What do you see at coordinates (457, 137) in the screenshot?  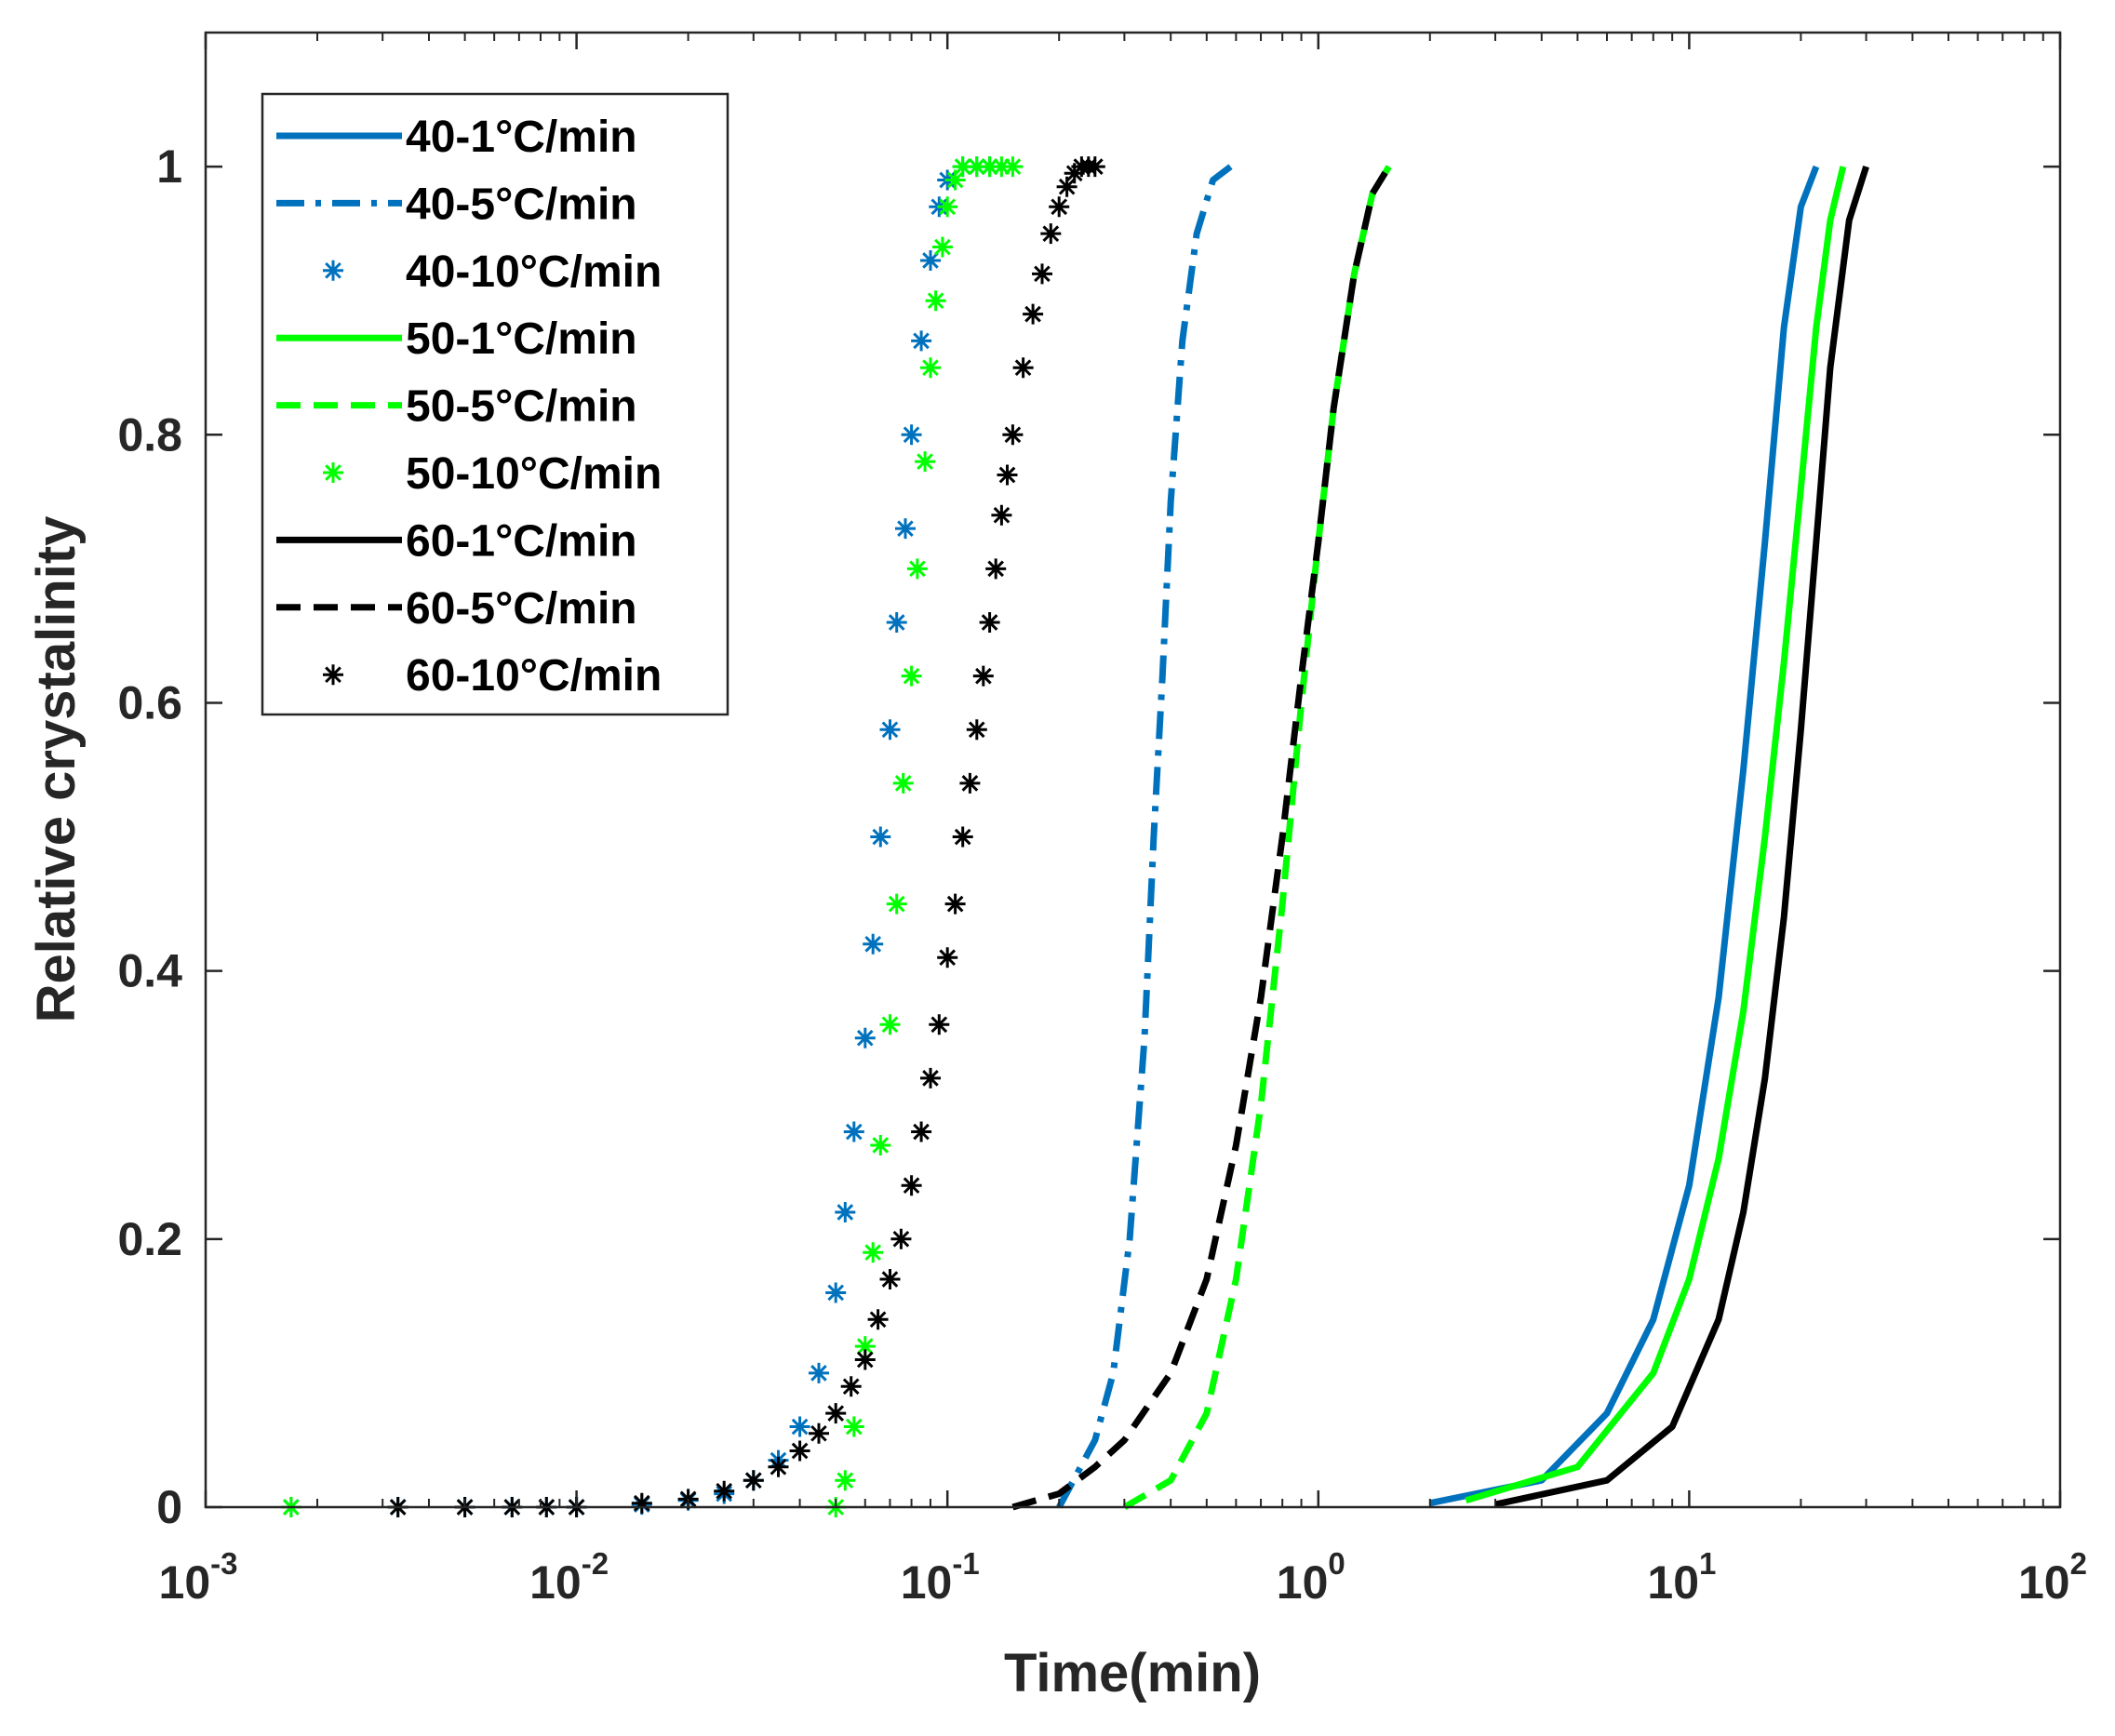 I see `legend-entry: 40-1°C/min` at bounding box center [457, 137].